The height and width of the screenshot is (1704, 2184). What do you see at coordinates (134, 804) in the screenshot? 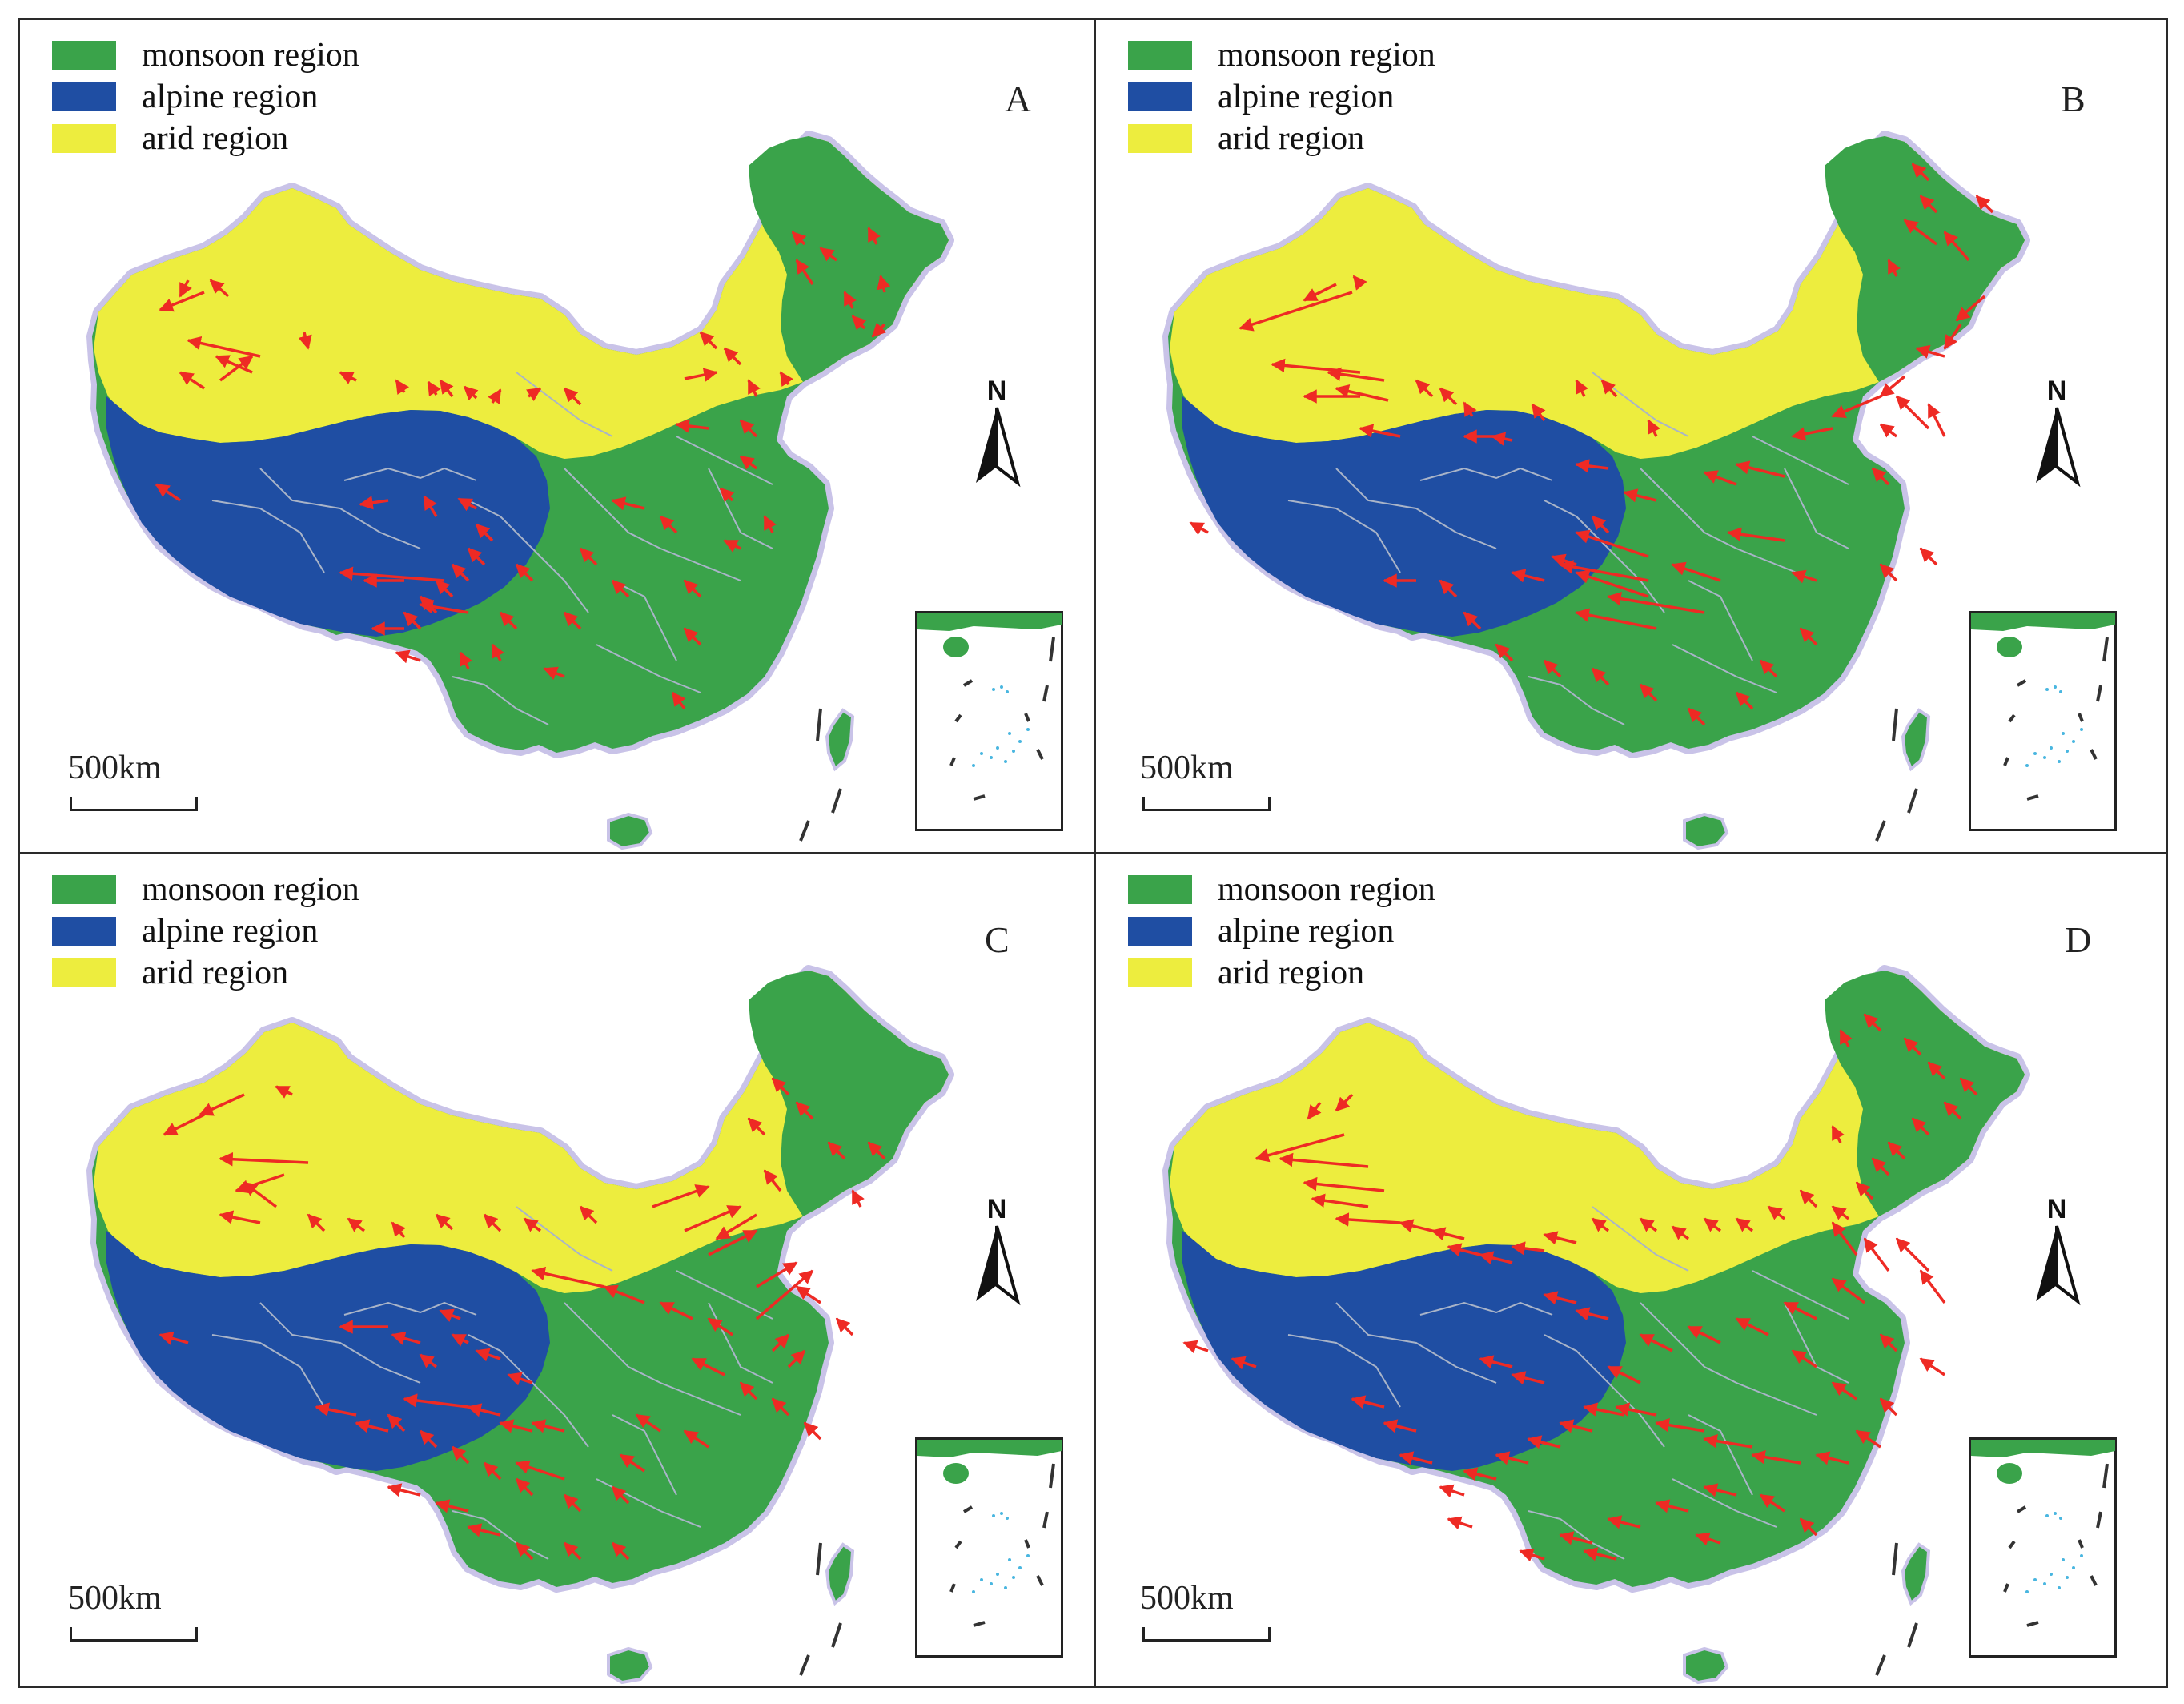
I see `scale-bar-icon` at bounding box center [134, 804].